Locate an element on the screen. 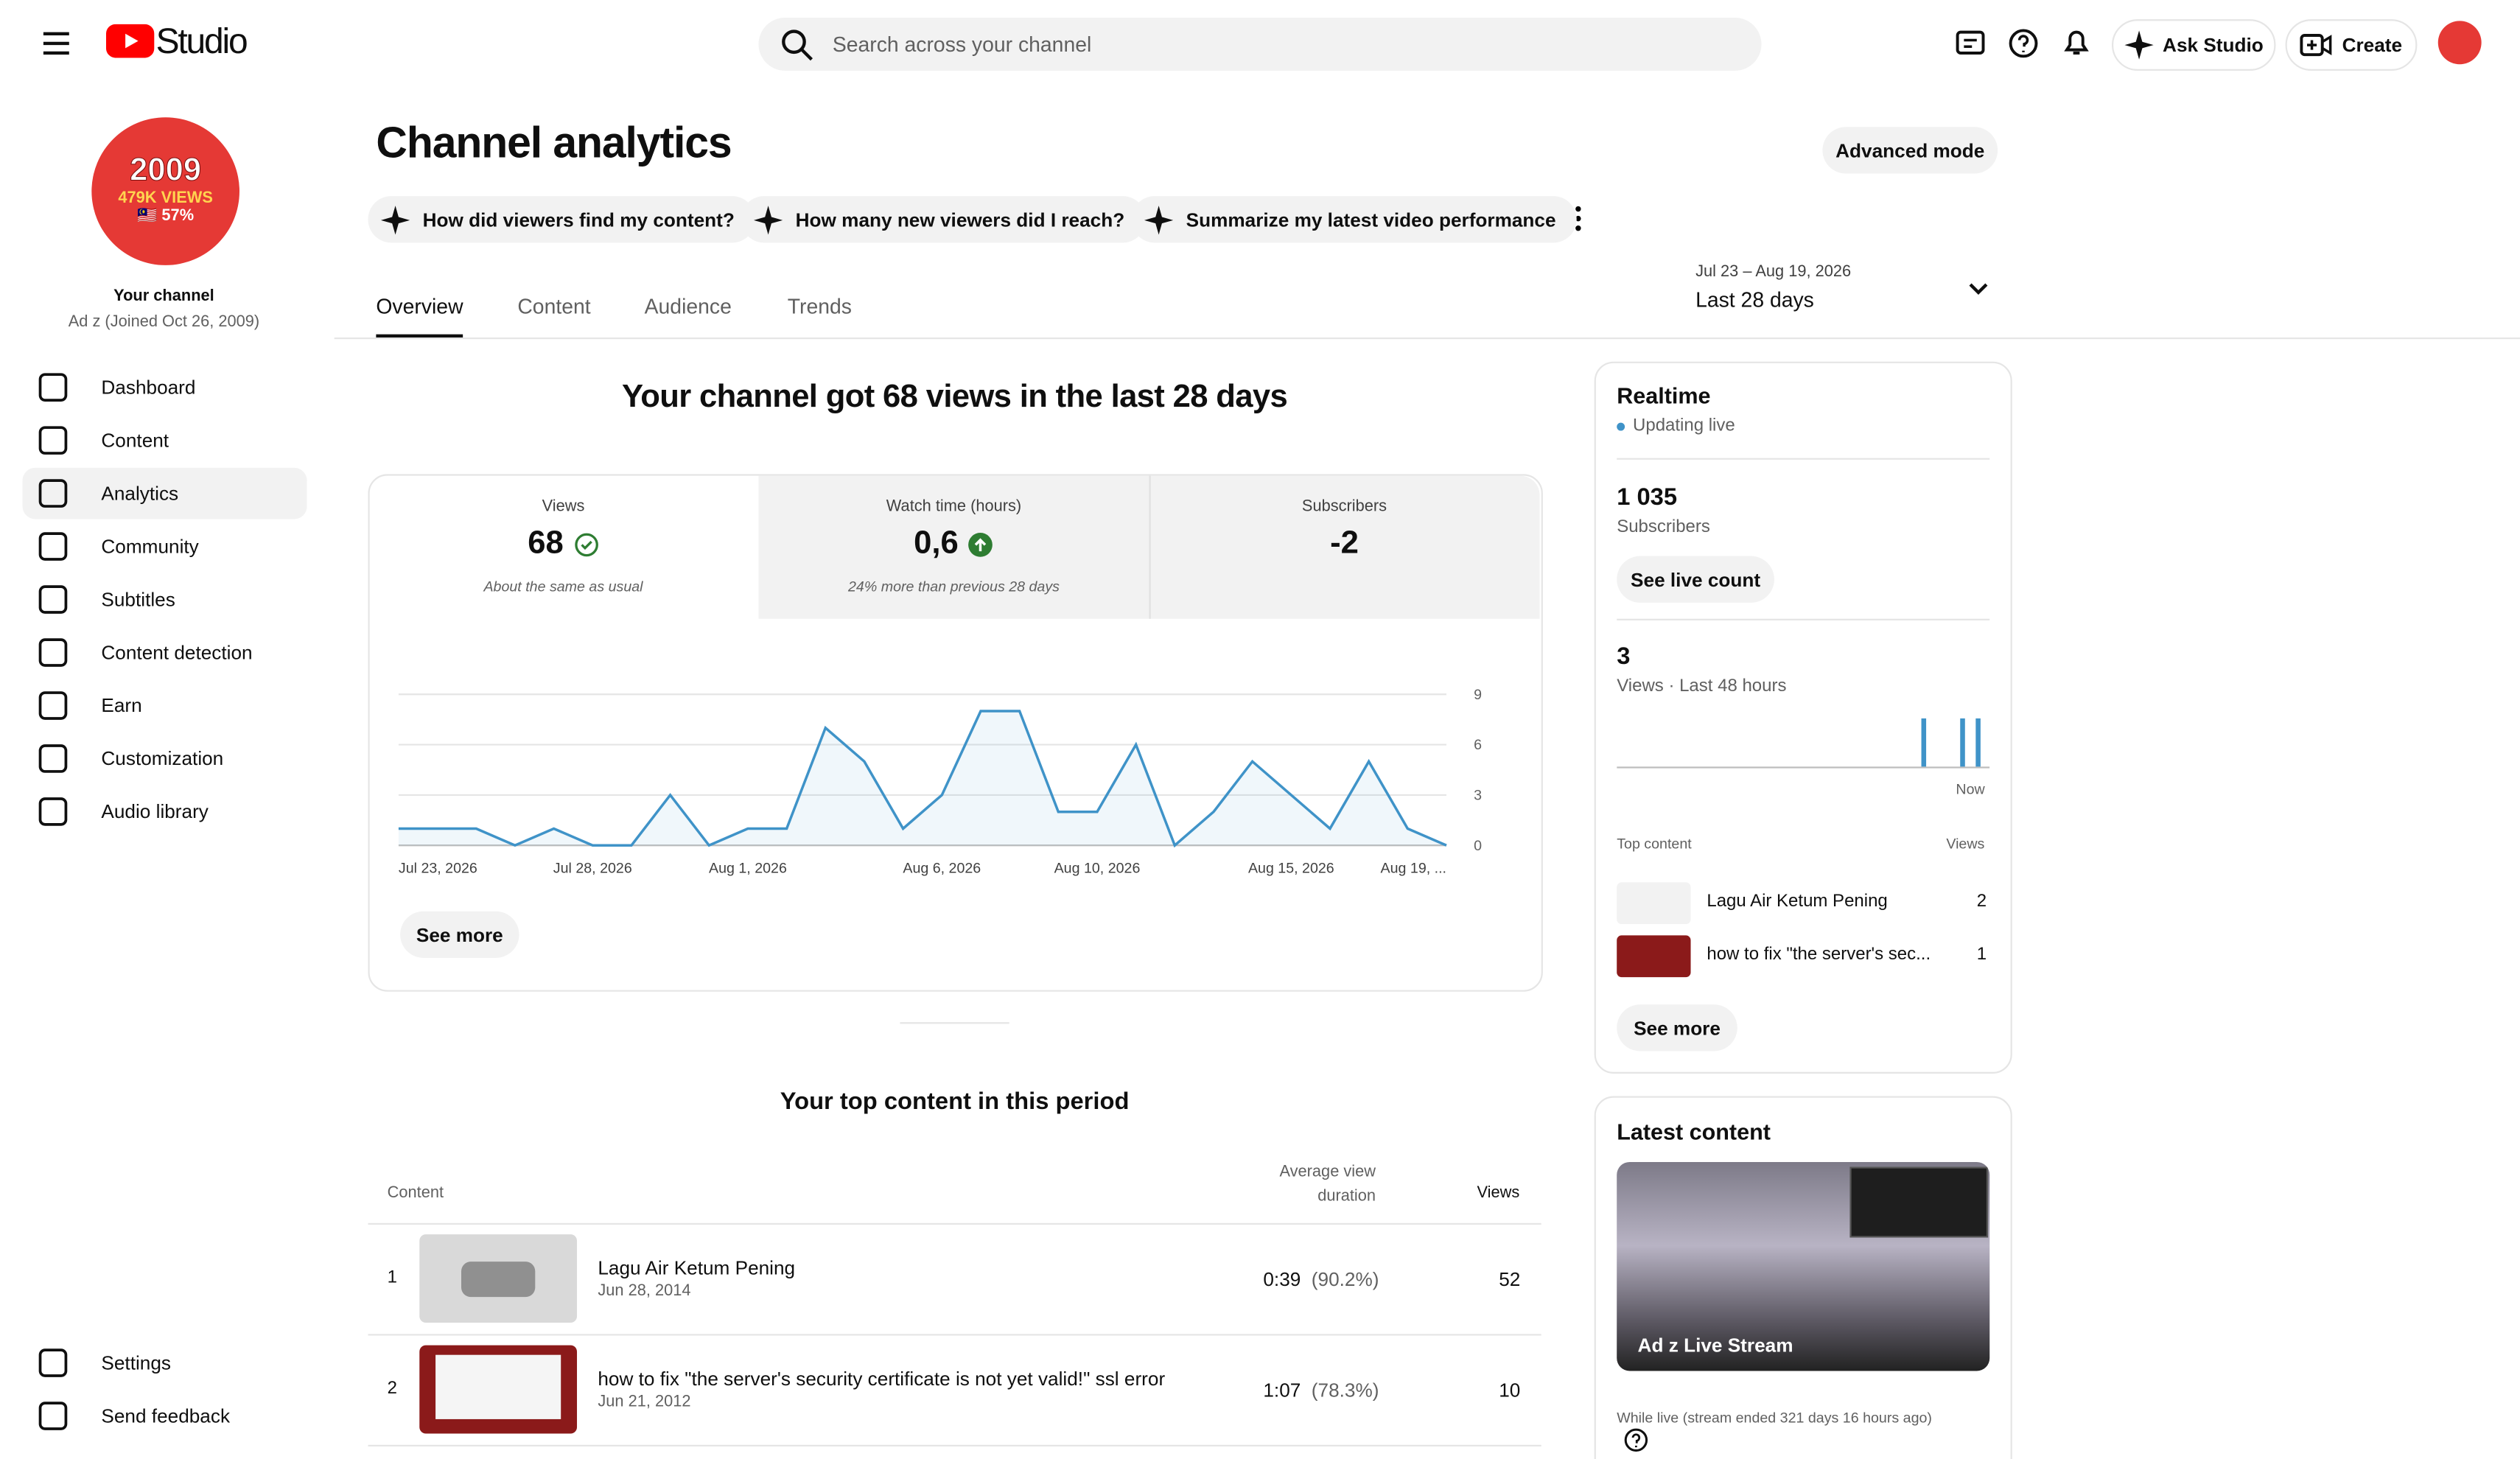 This screenshot has height=1459, width=2520. top-content-label: Top content is located at coordinates (1654, 844).